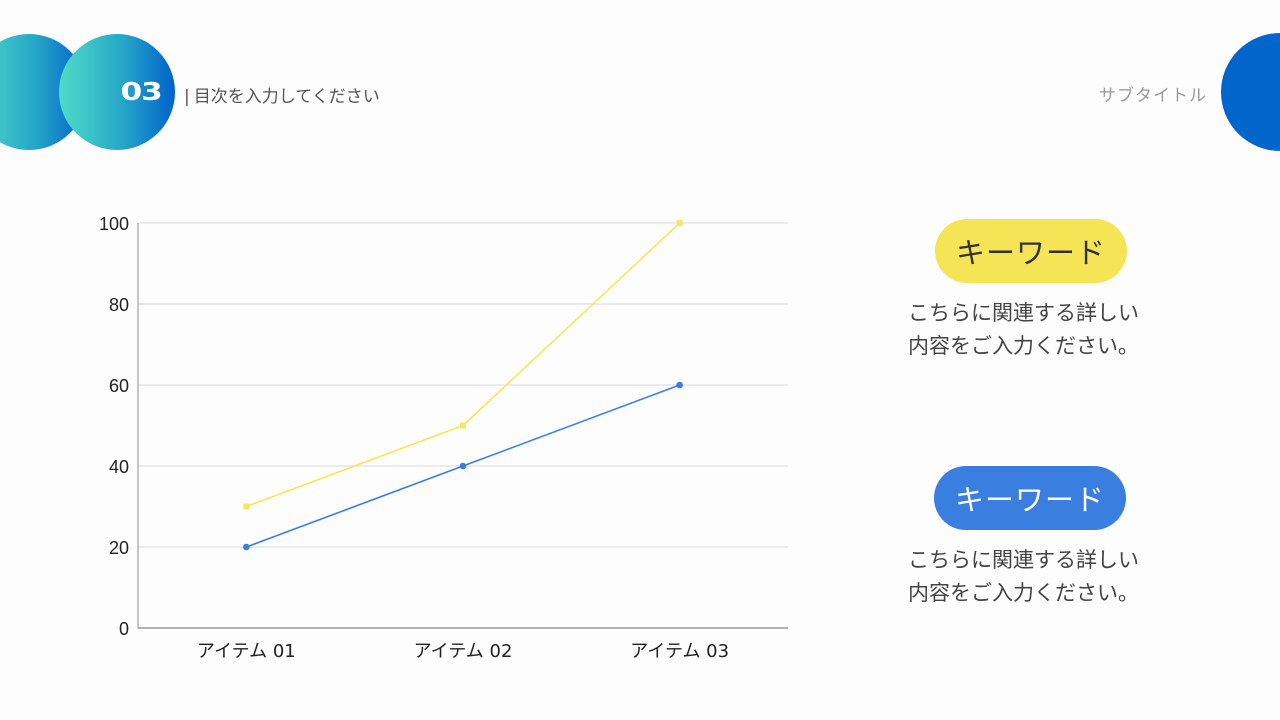  I want to click on y-tick-label: 60, so click(119, 386).